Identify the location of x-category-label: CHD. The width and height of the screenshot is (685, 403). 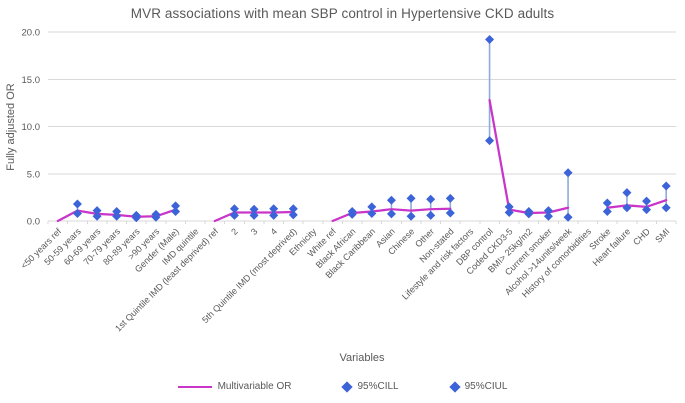
(641, 236).